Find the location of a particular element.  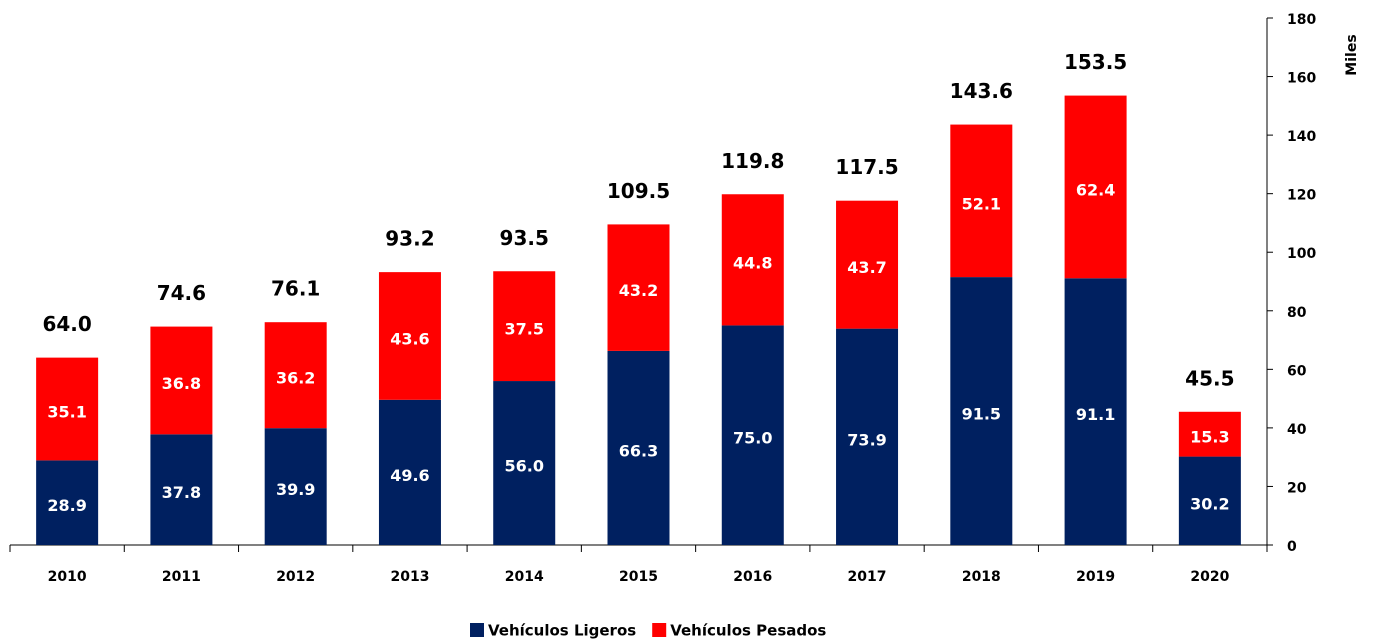

value-label: 39.9 is located at coordinates (295, 489).